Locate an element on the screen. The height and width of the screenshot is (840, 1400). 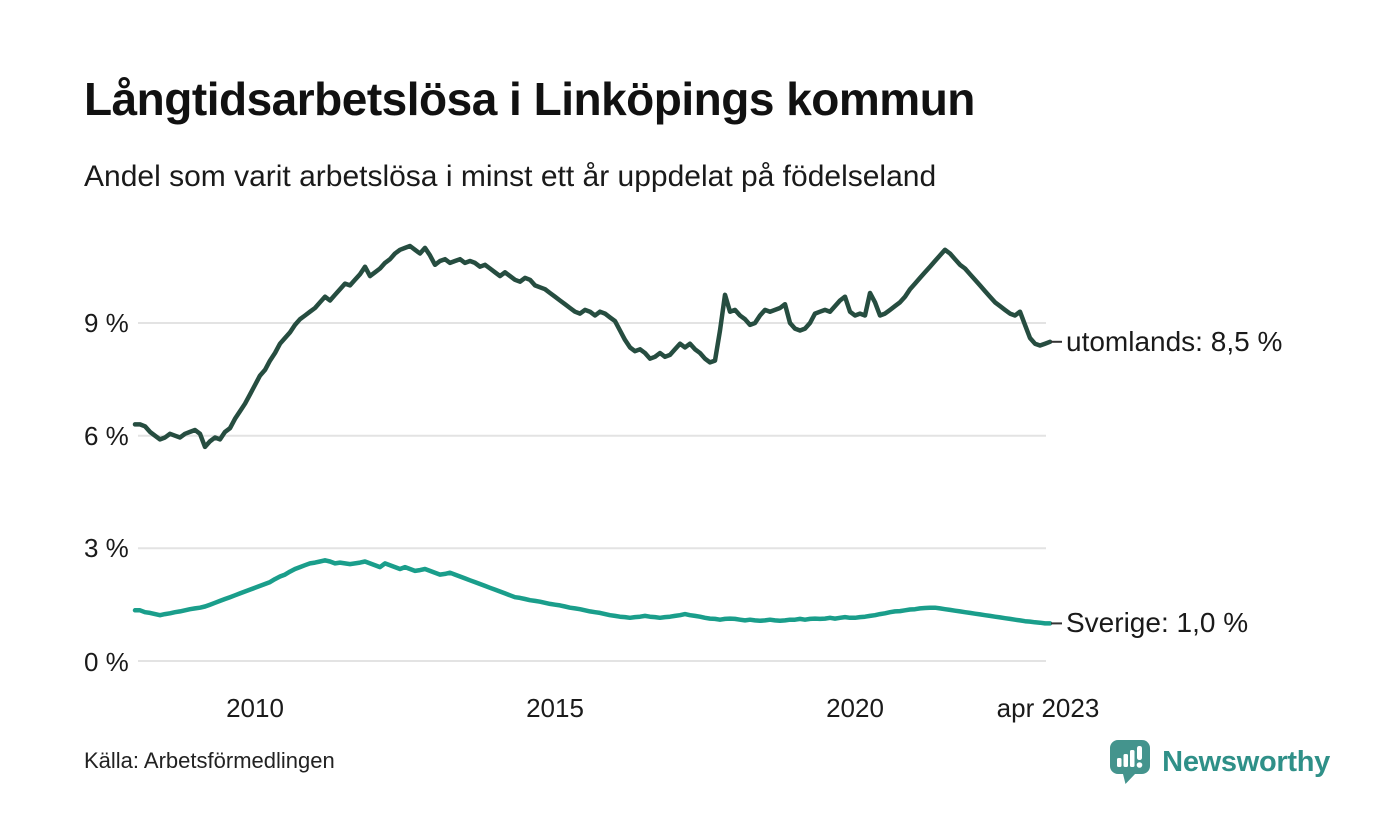
y-tick-label-6: 6 % is located at coordinates (106, 436).